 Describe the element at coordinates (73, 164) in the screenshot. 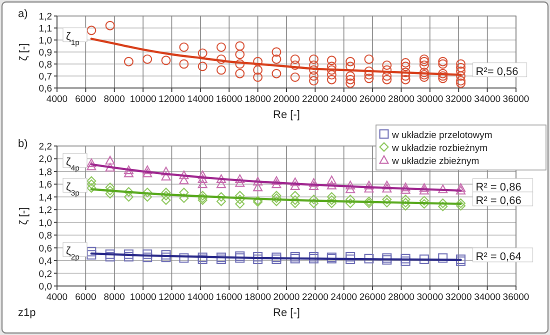

I see `annotation: ζ$_{4p}$` at that location.